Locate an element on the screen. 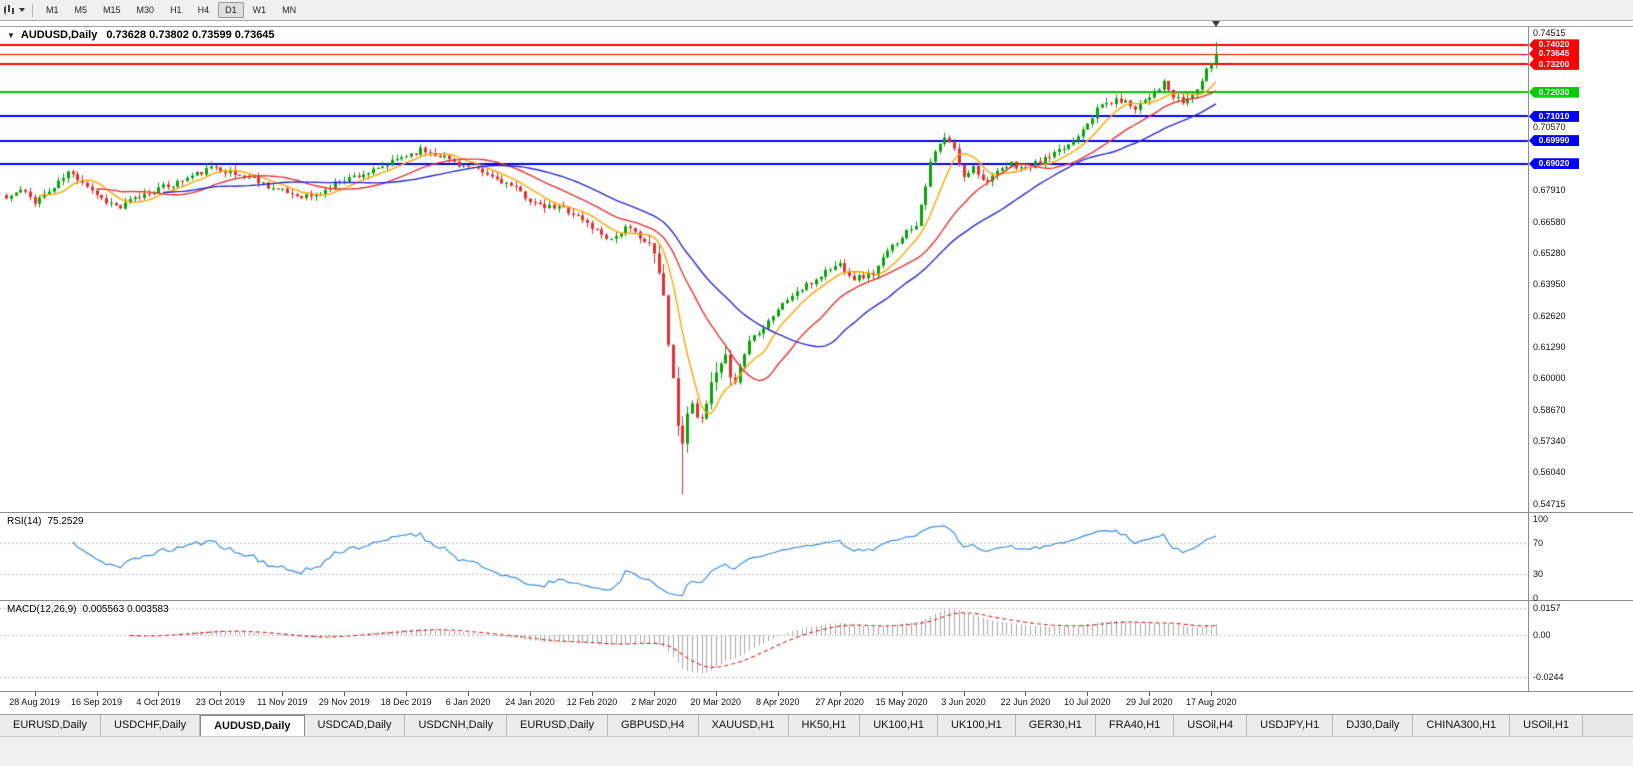 Image resolution: width=1633 pixels, height=766 pixels. price-line-label-current-price: 0.73645 is located at coordinates (1554, 54).